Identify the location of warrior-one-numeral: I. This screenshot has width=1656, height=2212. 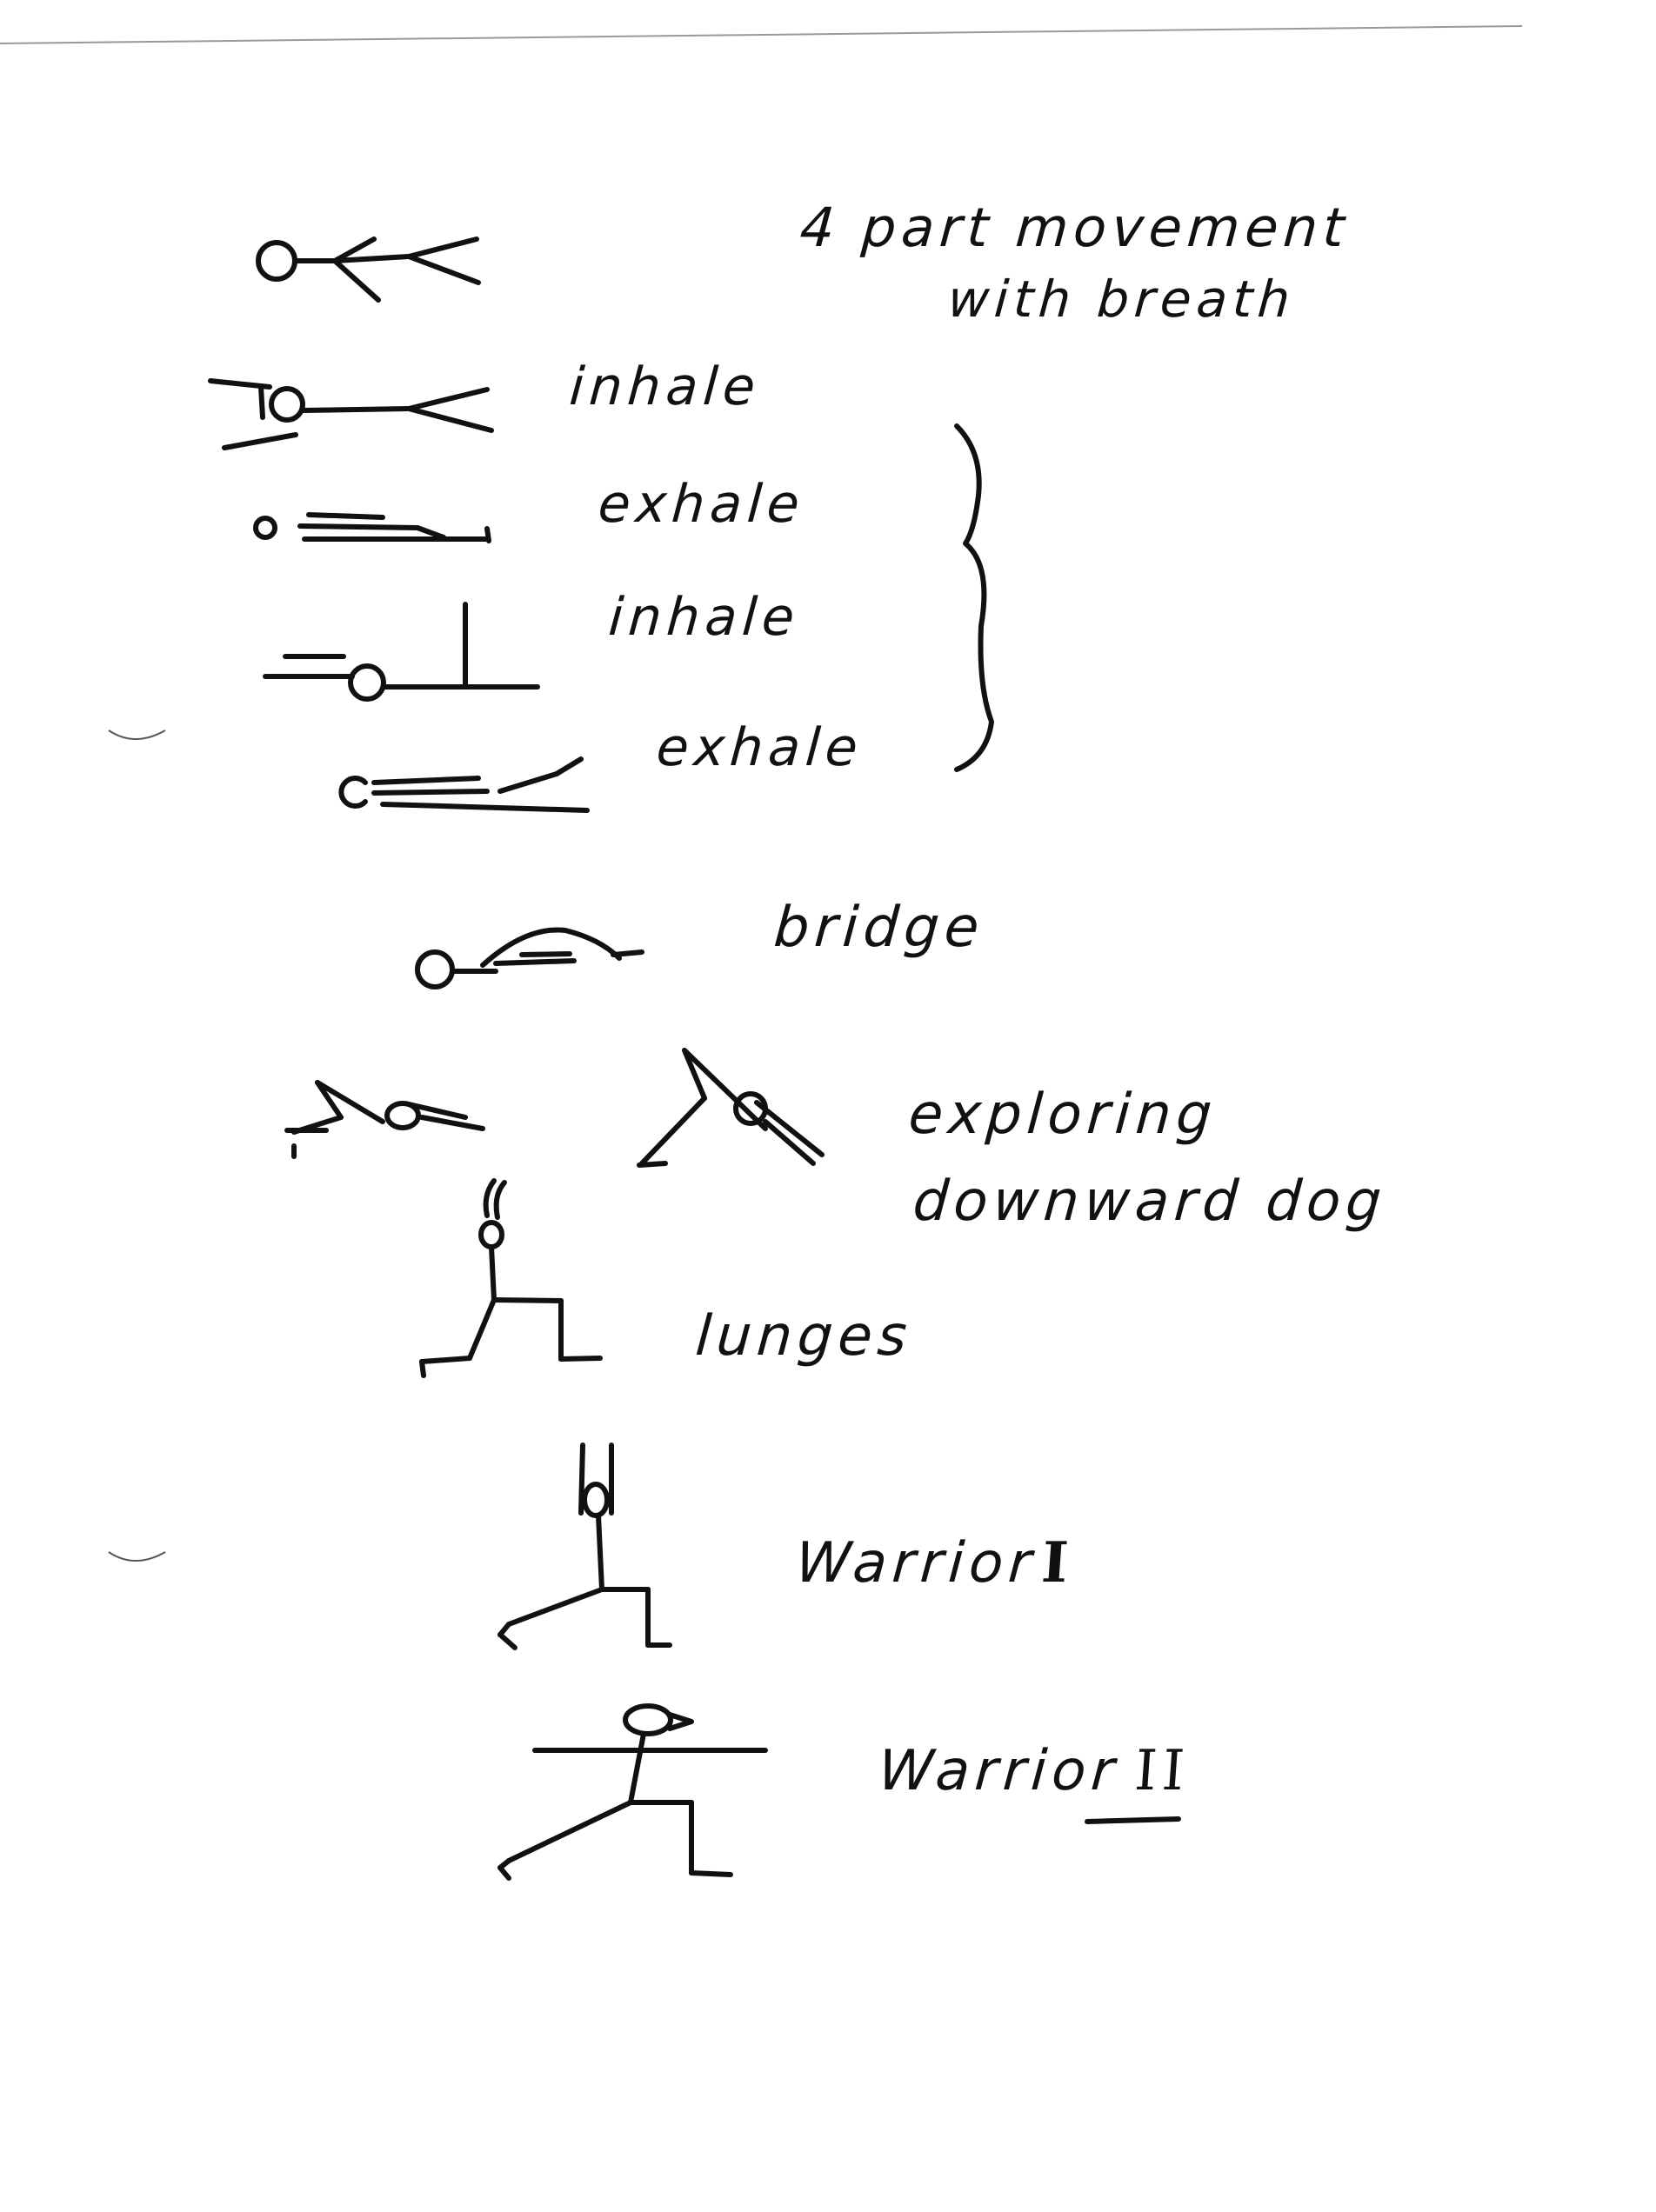
(1057, 1563).